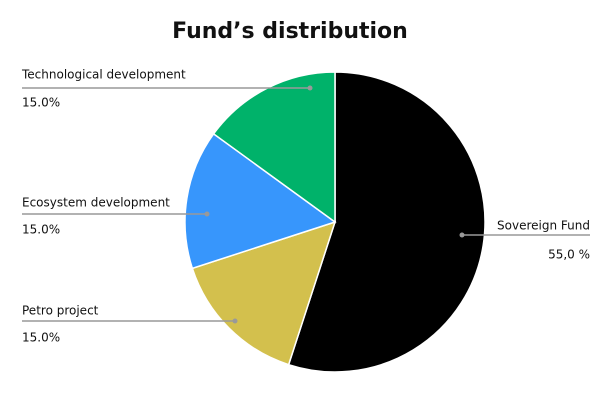 The image size is (600, 403). Describe the element at coordinates (60, 311) in the screenshot. I see `slice-label: Petro project` at that location.